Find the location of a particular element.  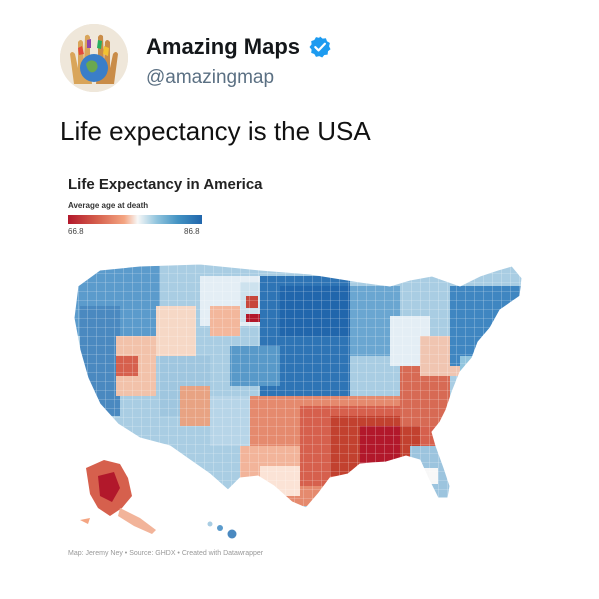

hawaii is located at coordinates (222, 530).